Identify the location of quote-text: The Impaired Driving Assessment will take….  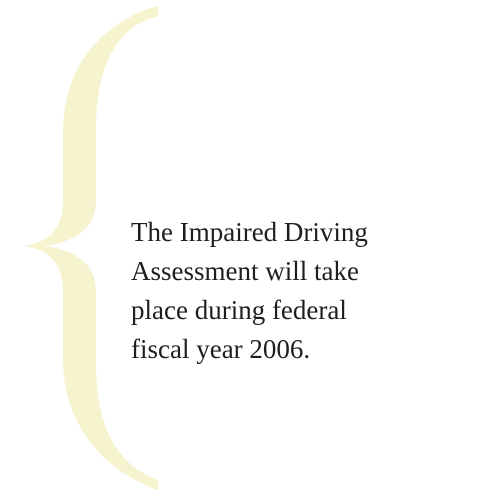
(249, 290).